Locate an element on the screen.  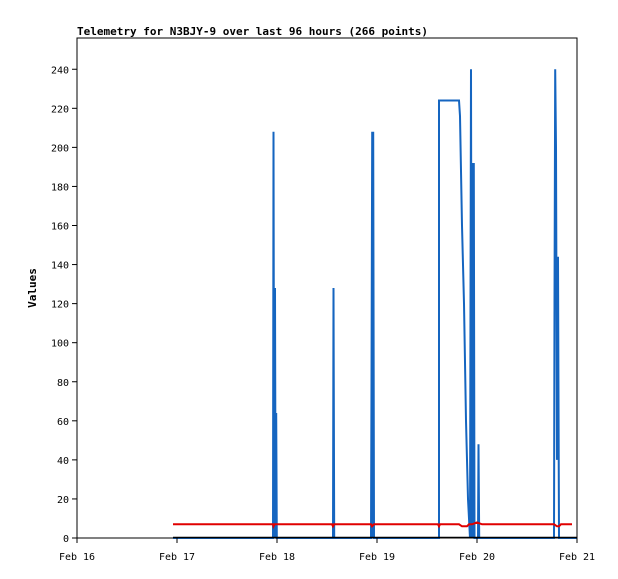
y-axis: 0 20 40 60 80 100 120 140 160 180 200 220 240 is located at coordinates (64, 305).